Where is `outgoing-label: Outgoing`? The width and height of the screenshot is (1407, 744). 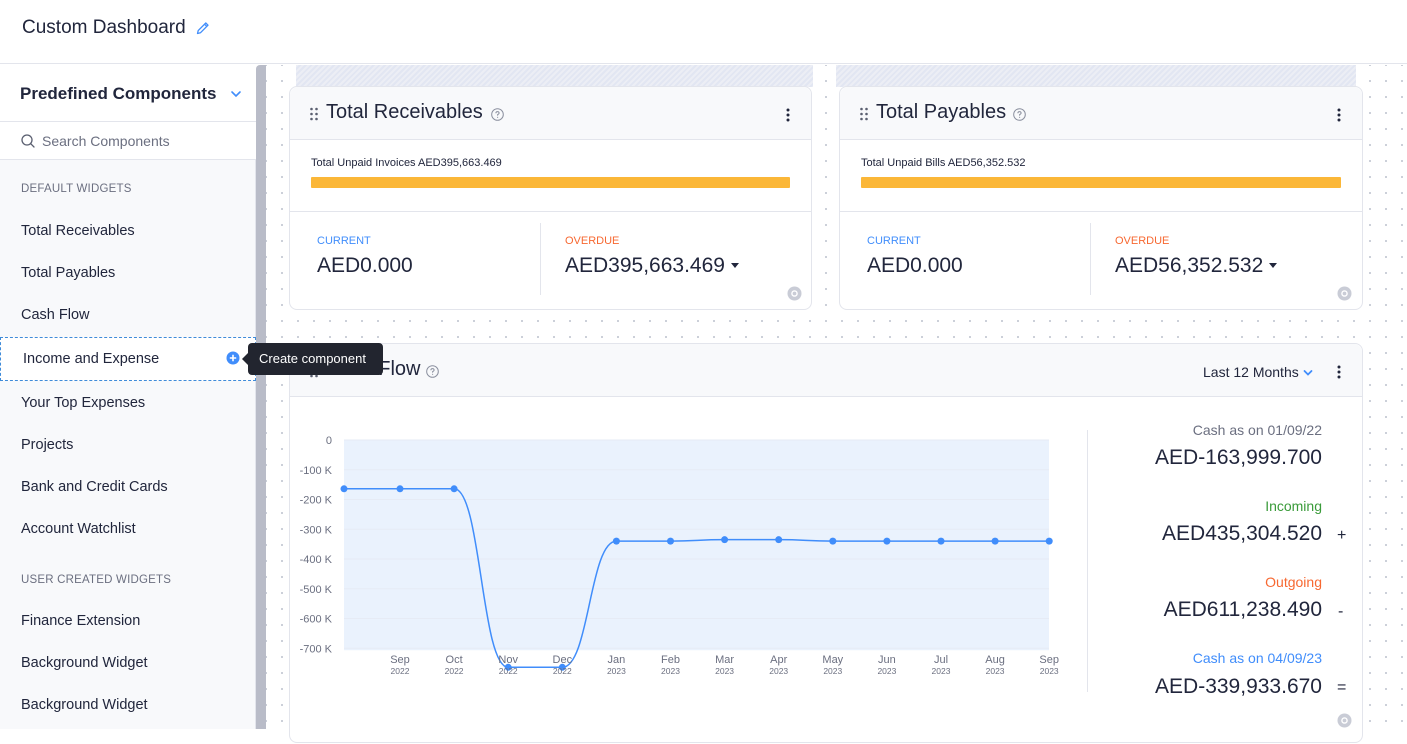
outgoing-label: Outgoing is located at coordinates (1293, 582).